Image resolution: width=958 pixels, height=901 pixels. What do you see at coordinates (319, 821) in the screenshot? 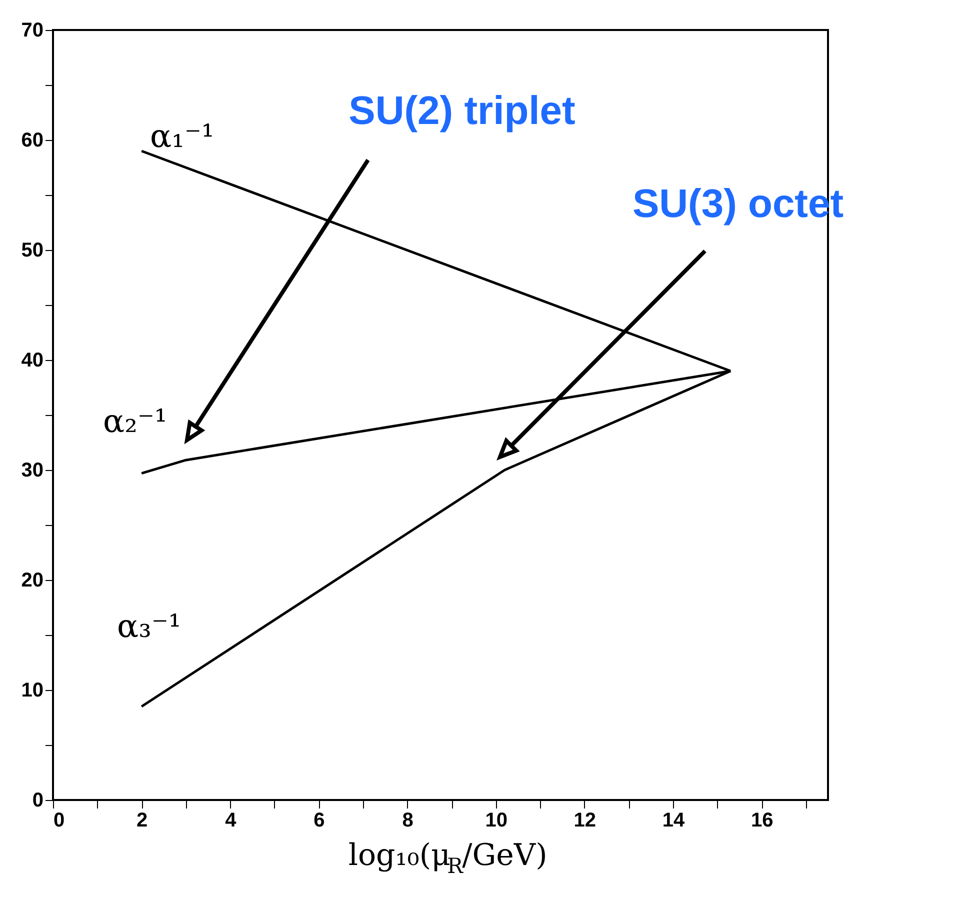
I see `x-tick-label: 6` at bounding box center [319, 821].